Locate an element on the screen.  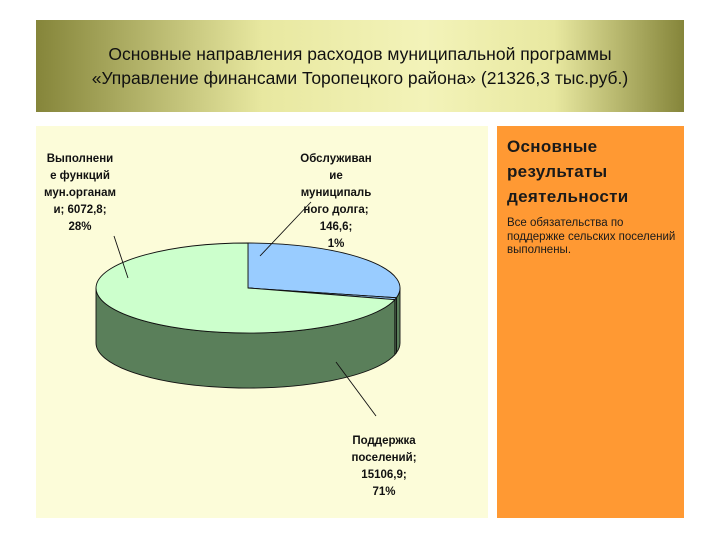
results-heading-line: результаты is located at coordinates (557, 171).